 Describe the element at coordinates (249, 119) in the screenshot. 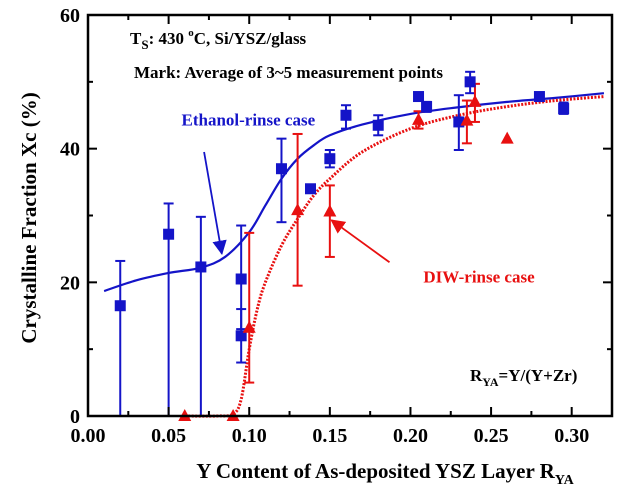

I see `series-label: Ethanol-rinse case` at that location.